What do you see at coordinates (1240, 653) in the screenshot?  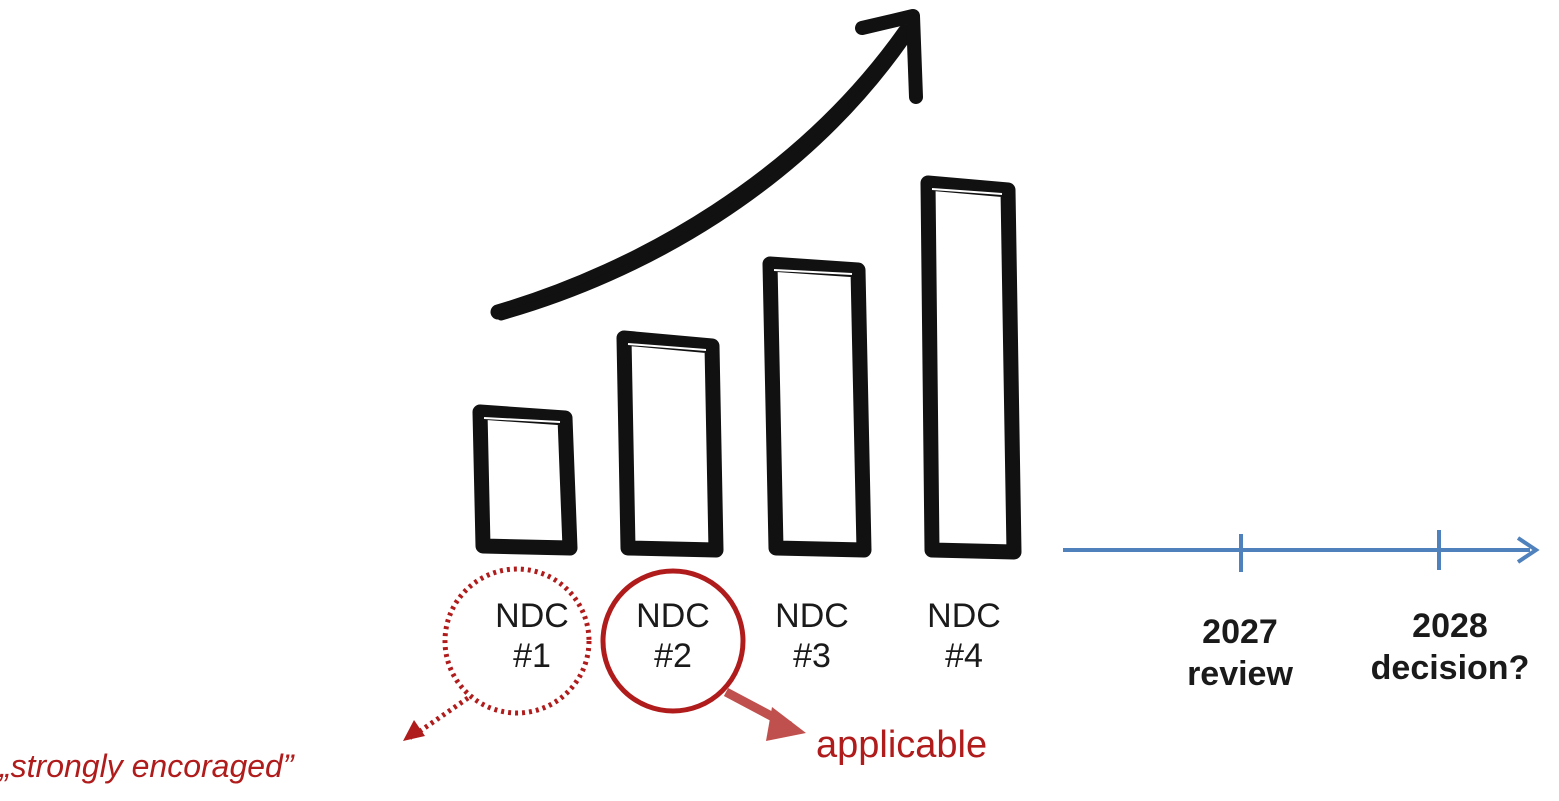 I see `timeline-label-2027: 2027 review` at bounding box center [1240, 653].